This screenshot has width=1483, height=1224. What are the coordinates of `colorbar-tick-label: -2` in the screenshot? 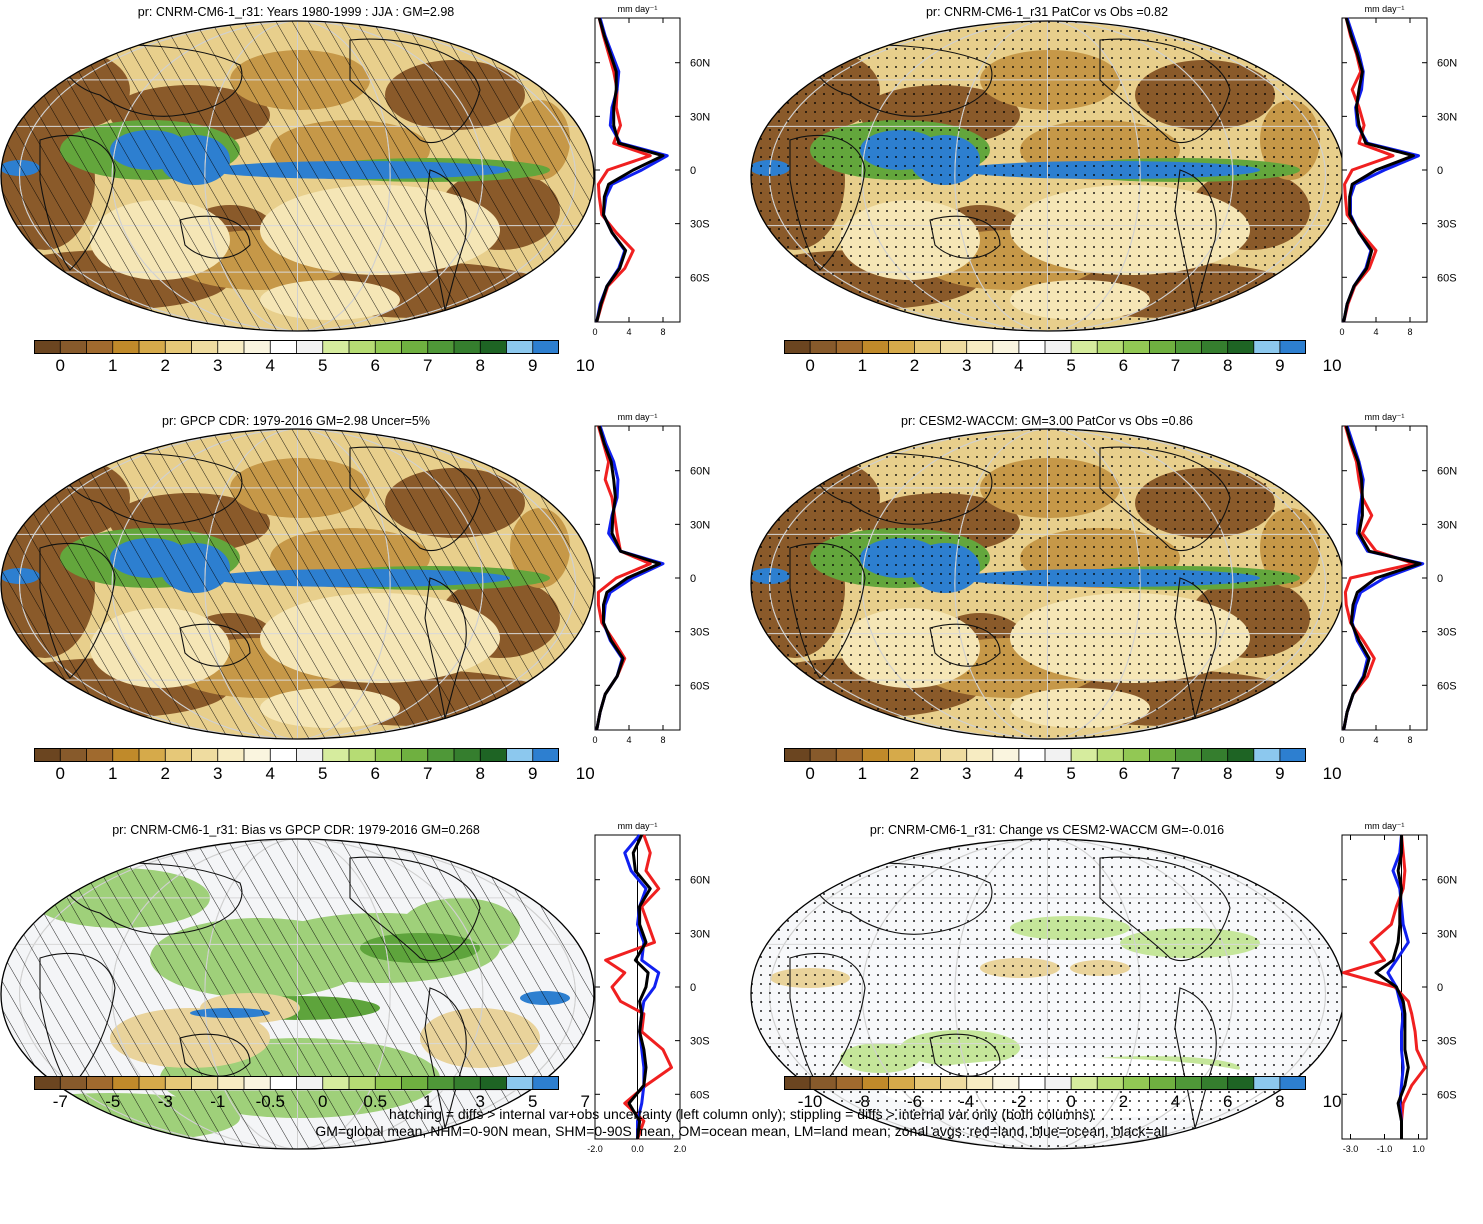 It's located at (1019, 1101).